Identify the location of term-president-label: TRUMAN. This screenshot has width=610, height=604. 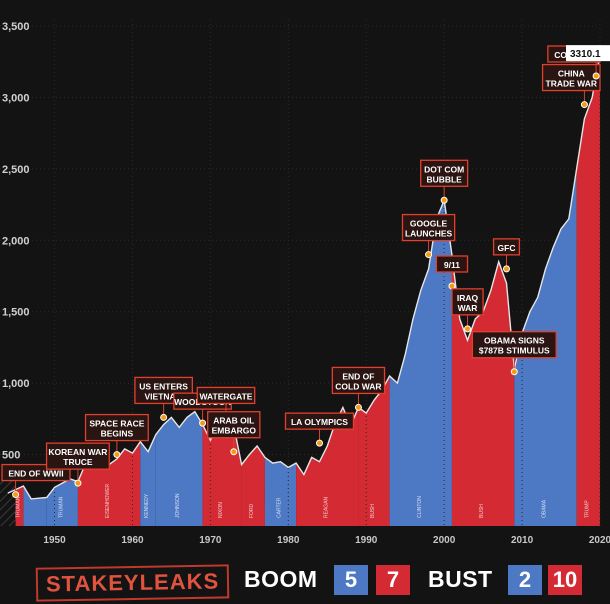
(18, 507).